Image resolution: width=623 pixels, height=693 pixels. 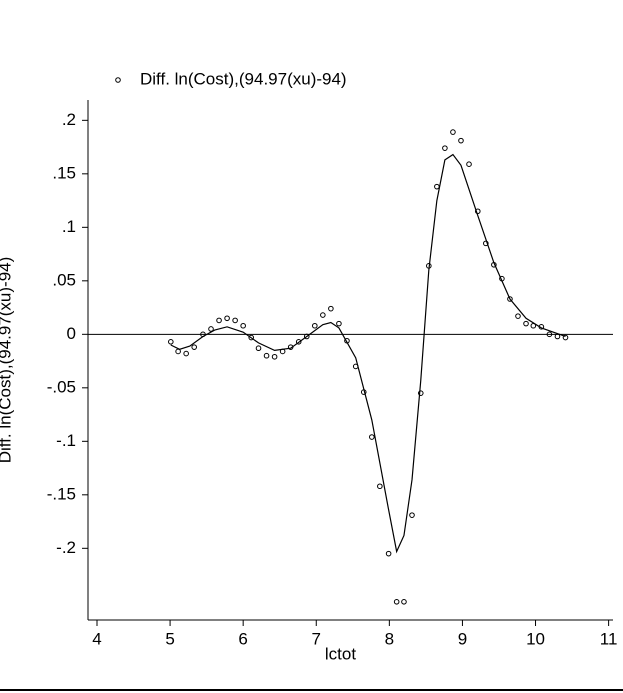 What do you see at coordinates (118, 80) in the screenshot?
I see `legend-marker` at bounding box center [118, 80].